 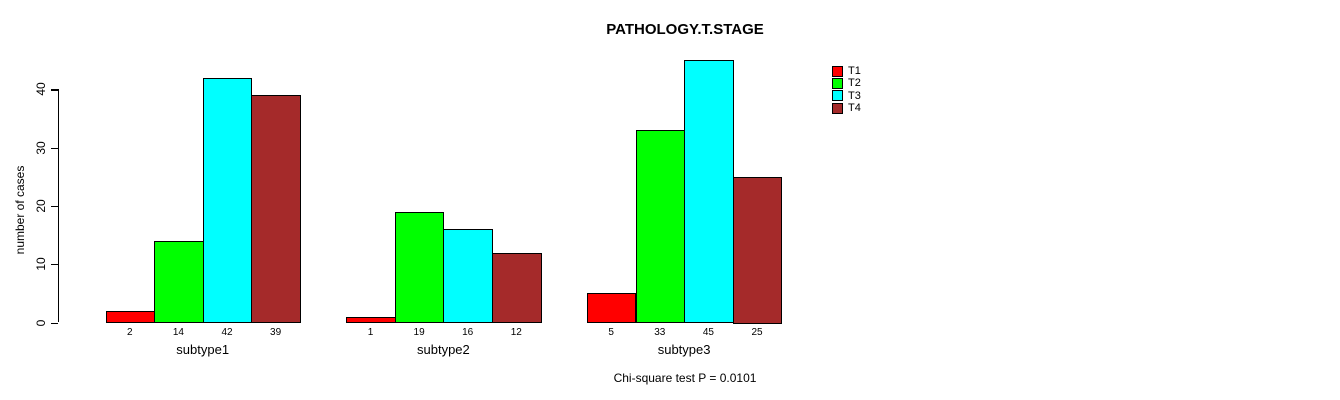 What do you see at coordinates (854, 95) in the screenshot?
I see `legend-item-label: T3` at bounding box center [854, 95].